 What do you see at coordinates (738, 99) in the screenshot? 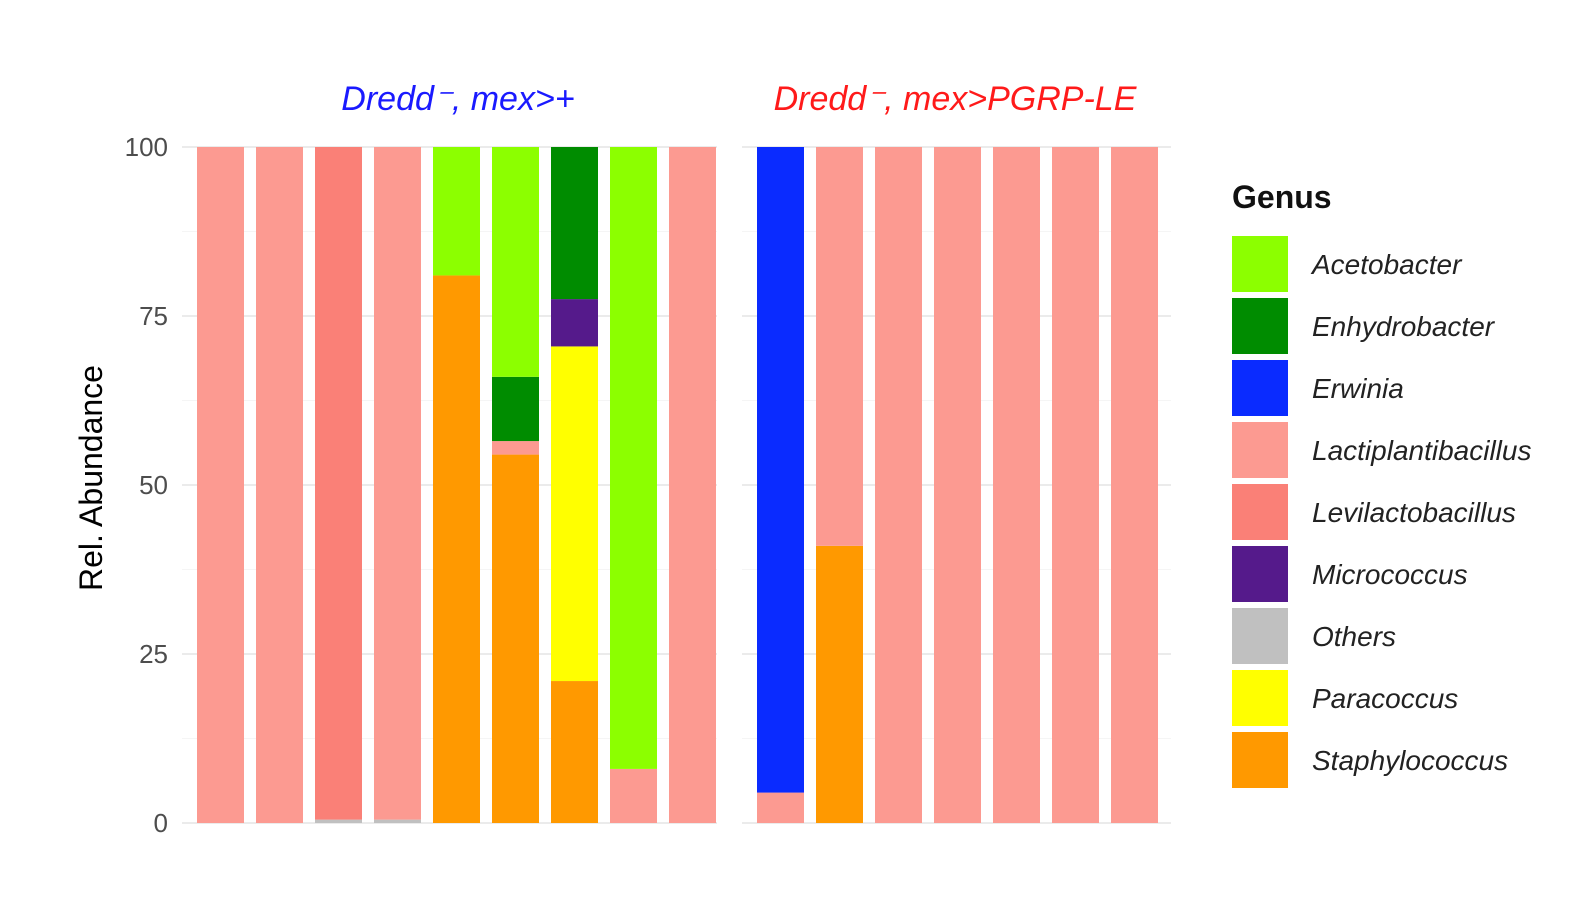
I see `panel-titles: Dredd⁻, mex>+ Dredd⁻, mex>PGRP-LE` at bounding box center [738, 99].